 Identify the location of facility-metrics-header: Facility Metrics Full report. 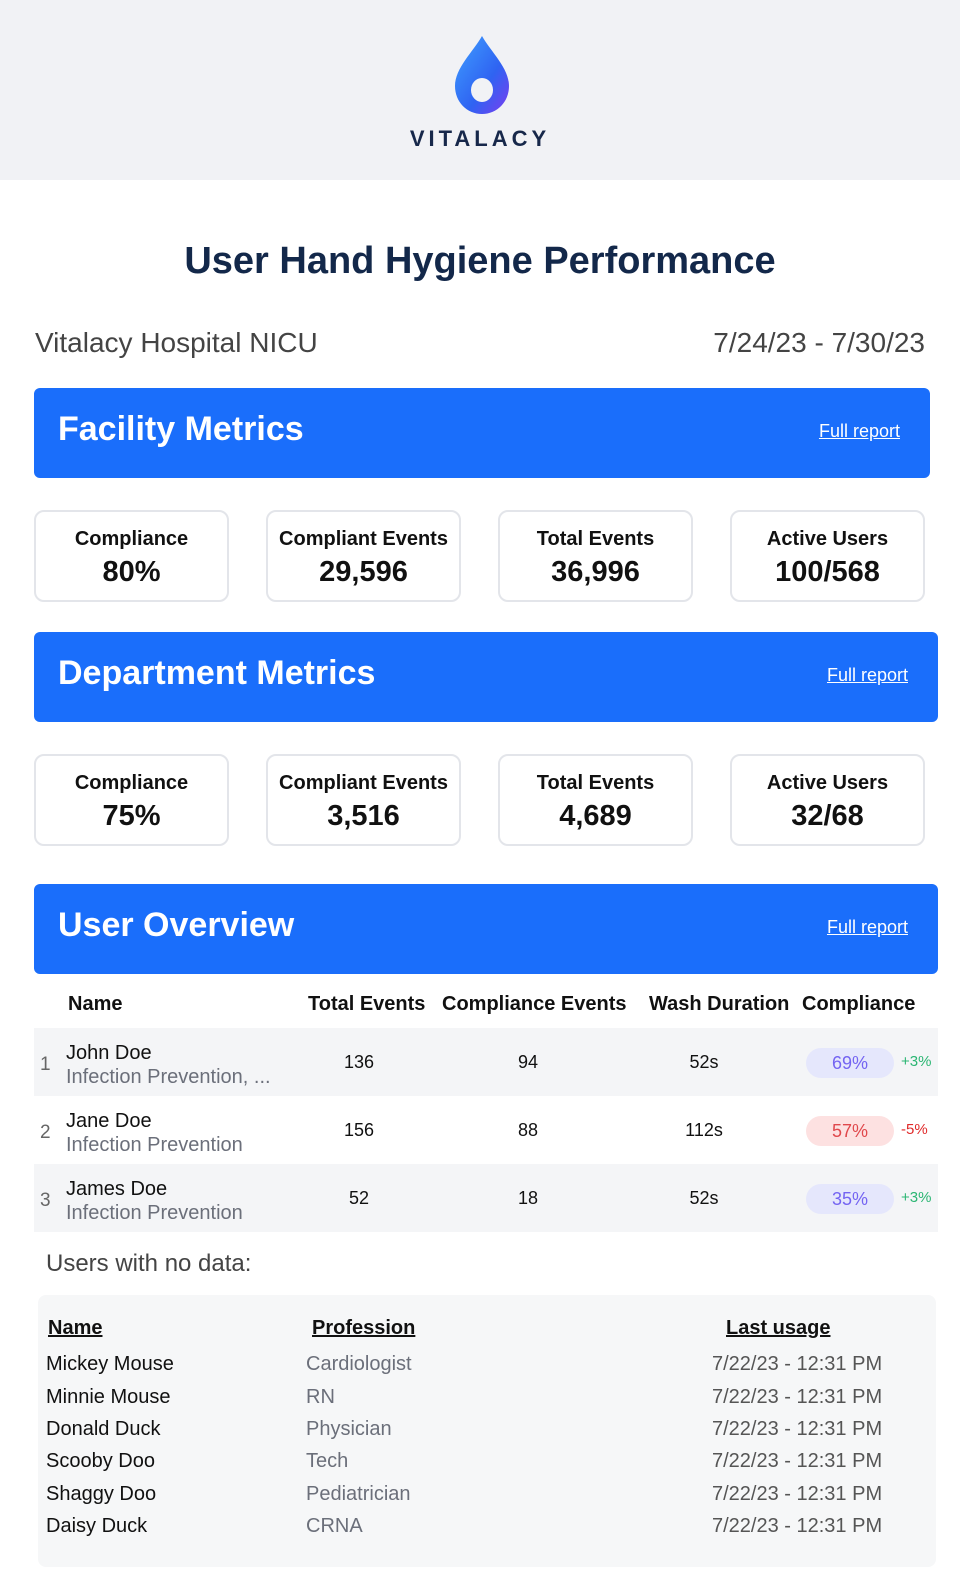
(482, 433).